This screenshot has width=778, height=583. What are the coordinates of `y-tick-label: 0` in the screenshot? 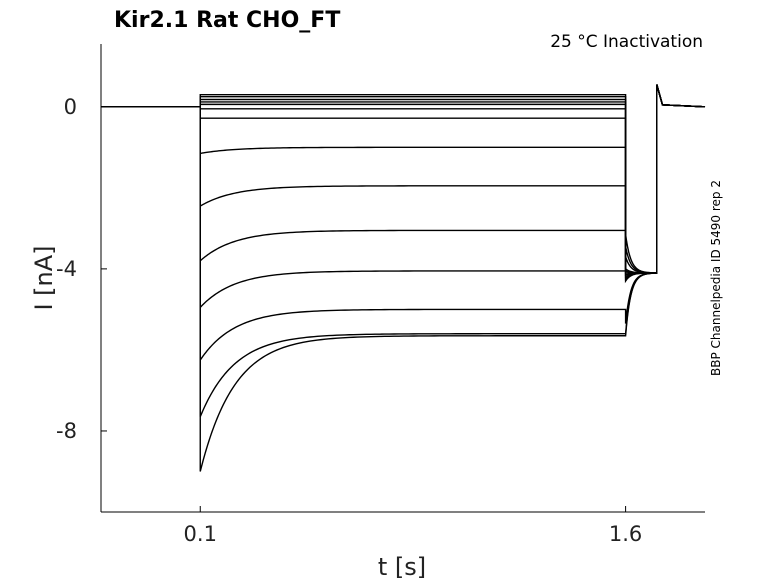 It's located at (70, 107).